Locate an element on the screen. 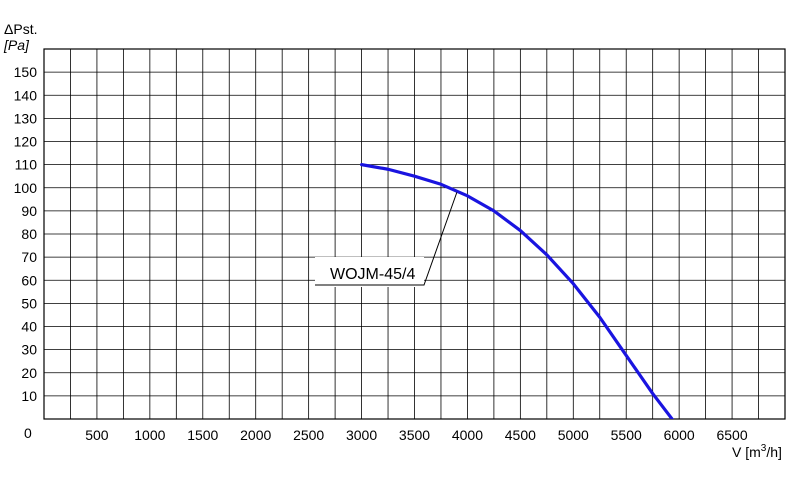 The height and width of the screenshot is (479, 800). series-annotation: WOJM-45/4 is located at coordinates (386, 239).